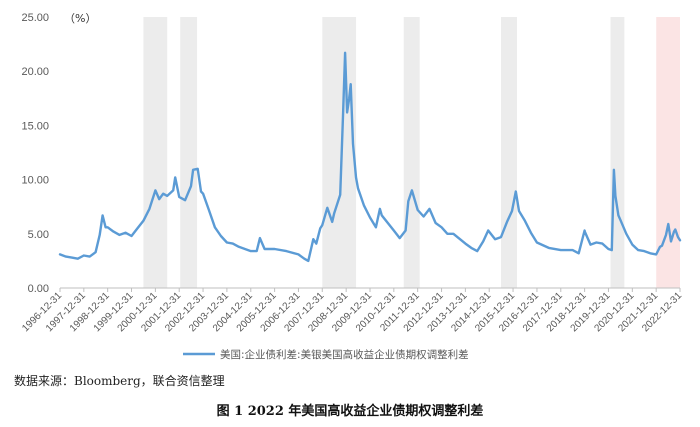  What do you see at coordinates (35, 153) in the screenshot?
I see `y-axis-ticks: 0.00 5.00 10.00 15.00 20.00 25.00` at bounding box center [35, 153].